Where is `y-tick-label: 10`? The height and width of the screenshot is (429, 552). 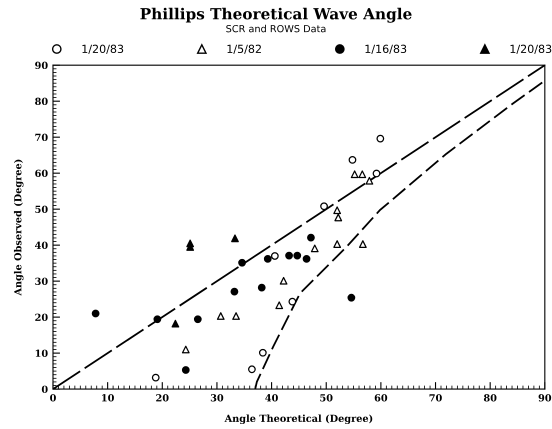 y-tick-label: 10 is located at coordinates (42, 353).